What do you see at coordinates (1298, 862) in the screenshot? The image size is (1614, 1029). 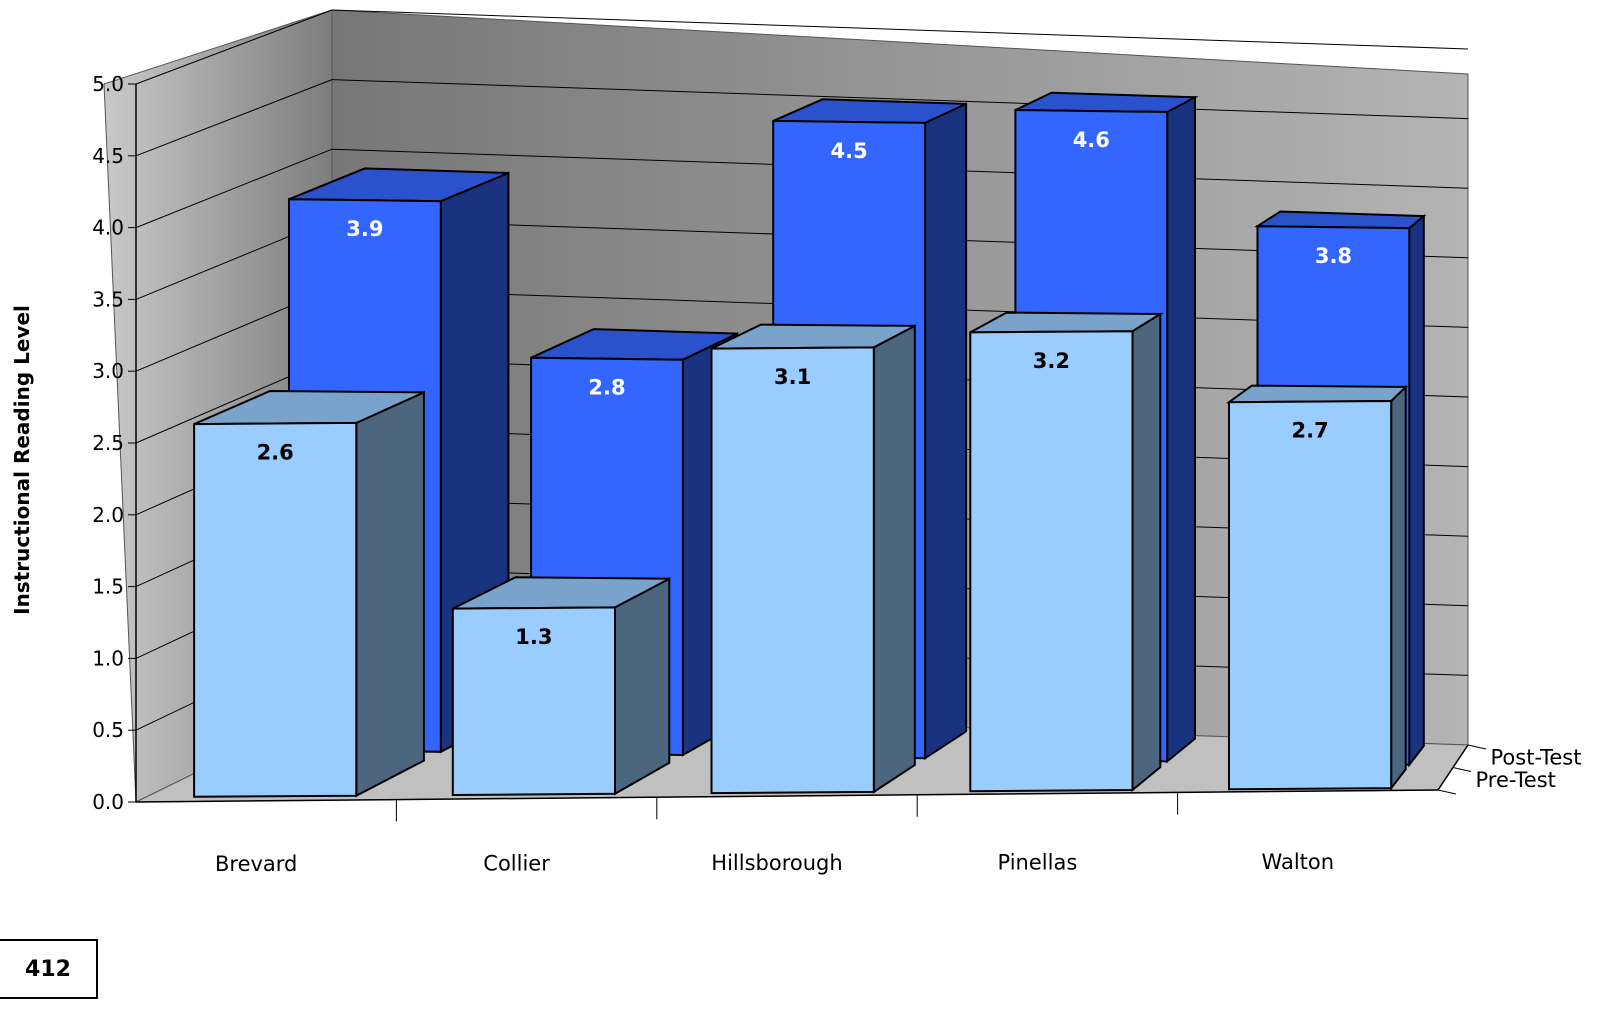 I see `x-category-label: Walton` at bounding box center [1298, 862].